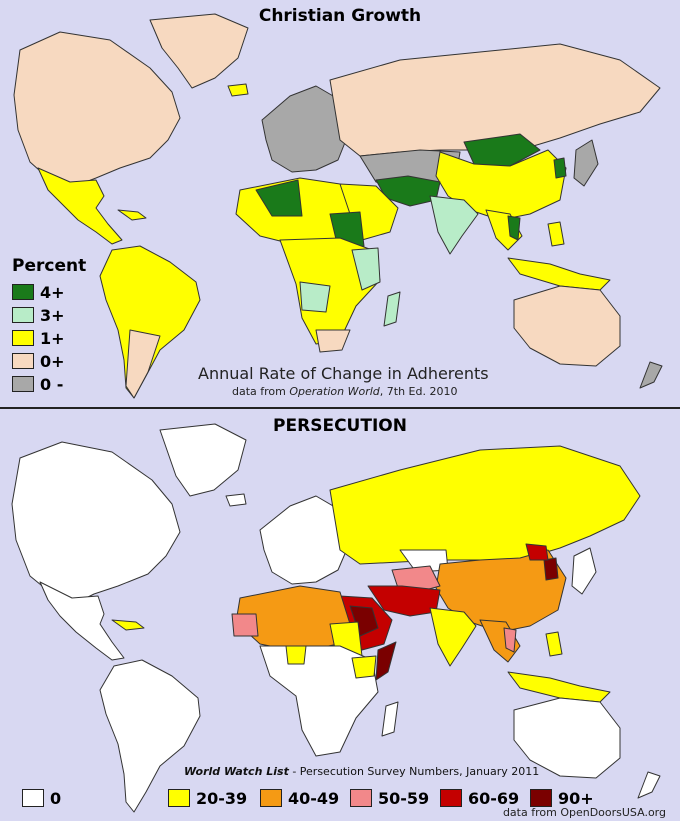  What do you see at coordinates (510, 640) in the screenshot?
I see `laos-vietnam-shape` at bounding box center [510, 640].